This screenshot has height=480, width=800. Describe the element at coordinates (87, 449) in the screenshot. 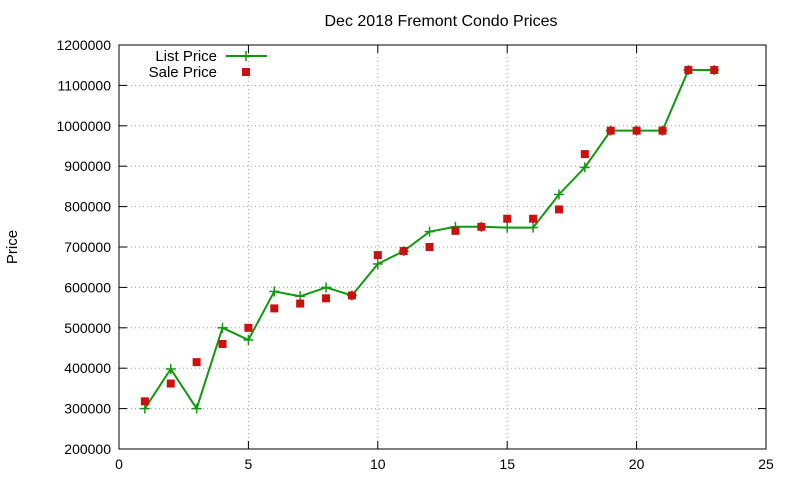

I see `y-tick-label: 200000` at that location.